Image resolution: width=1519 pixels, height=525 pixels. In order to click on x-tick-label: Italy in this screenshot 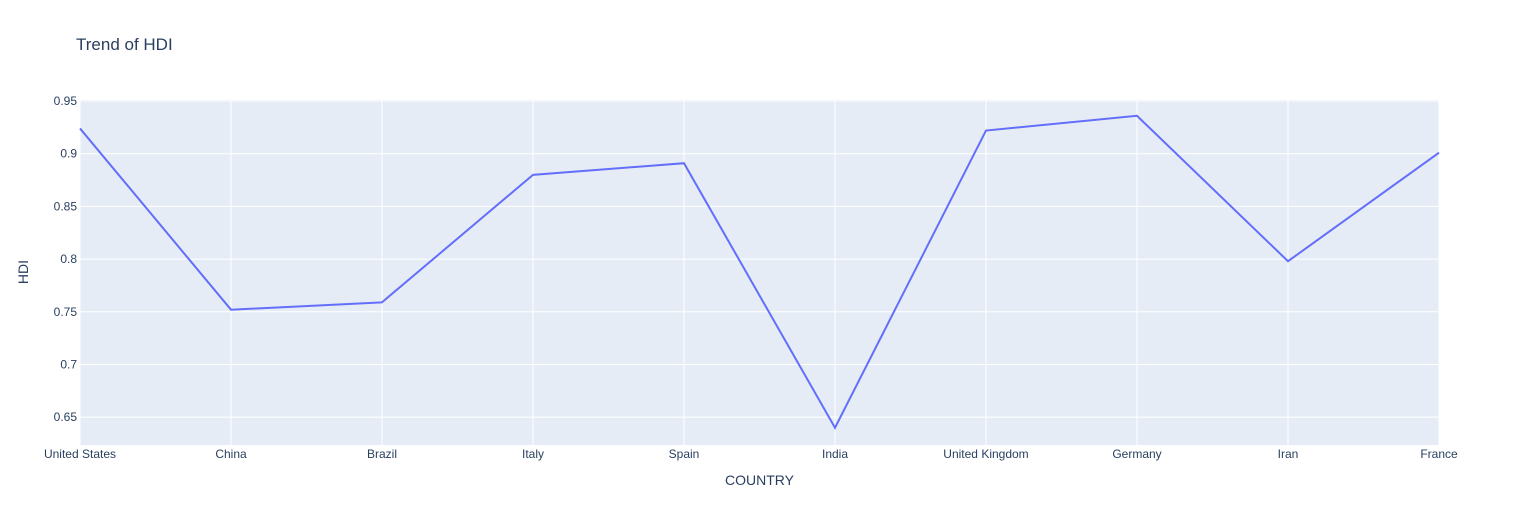, I will do `click(533, 454)`.